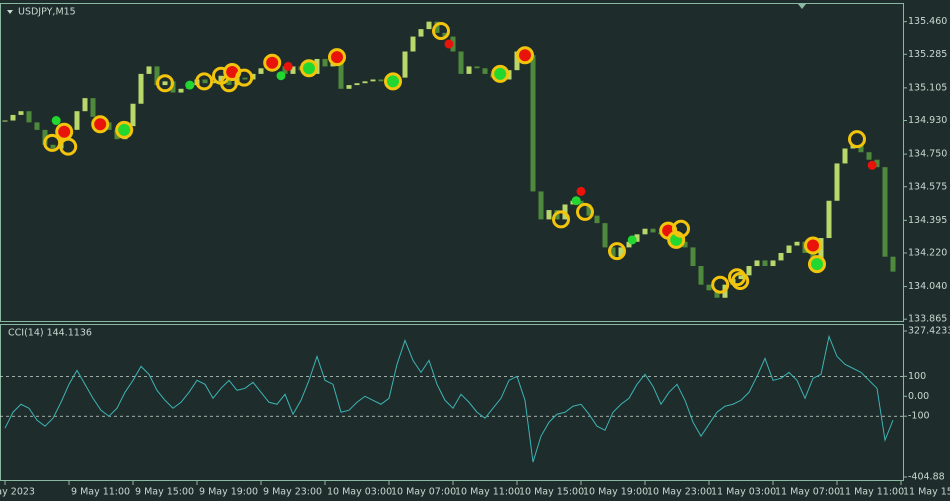 Image resolution: width=950 pixels, height=501 pixels. I want to click on x-tick-label: 9 May 23:00, so click(292, 492).